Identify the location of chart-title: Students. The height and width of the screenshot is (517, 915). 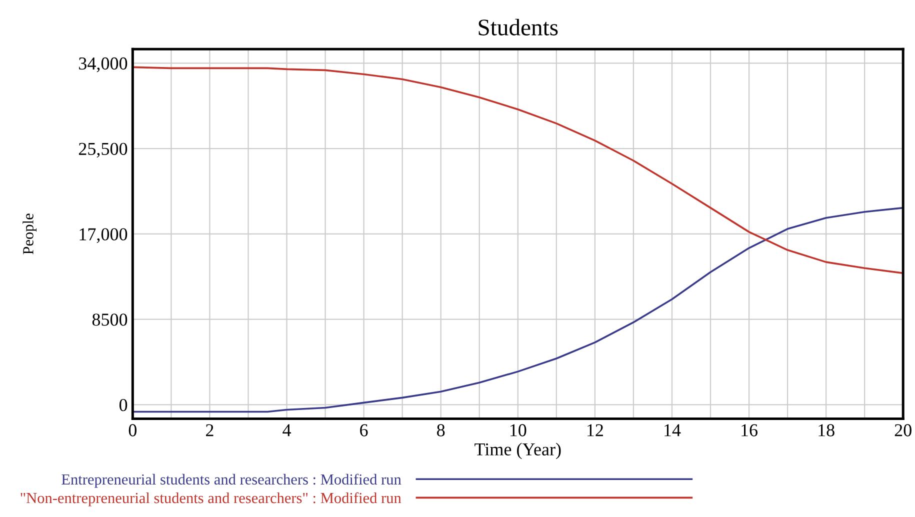
(518, 27).